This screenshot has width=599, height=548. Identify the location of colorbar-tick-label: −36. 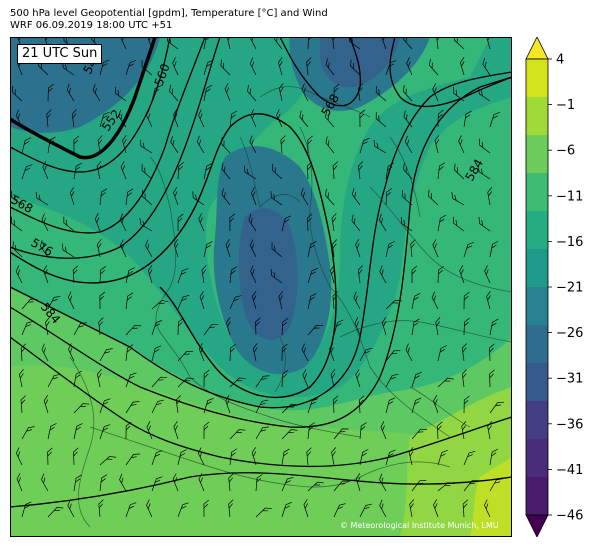
(569, 424).